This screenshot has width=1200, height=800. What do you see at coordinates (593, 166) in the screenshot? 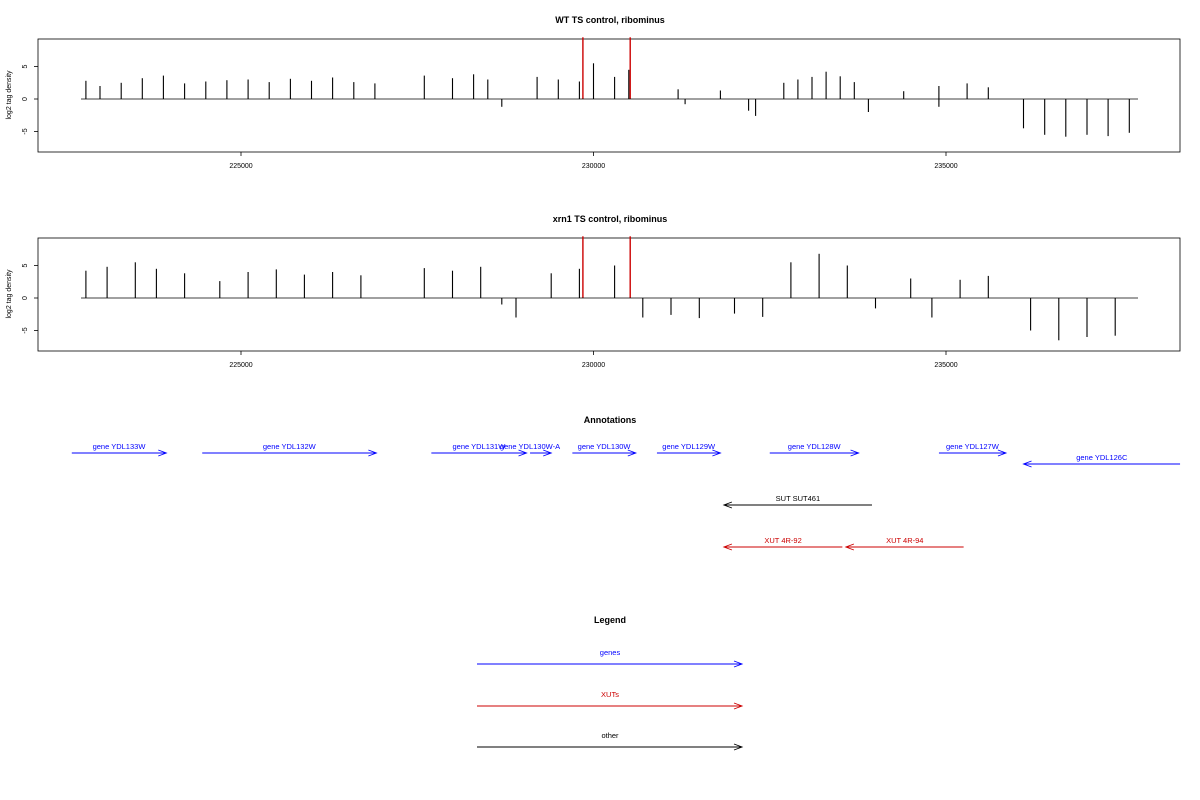
I see `wt-x-tick-label: 230000` at bounding box center [593, 166].